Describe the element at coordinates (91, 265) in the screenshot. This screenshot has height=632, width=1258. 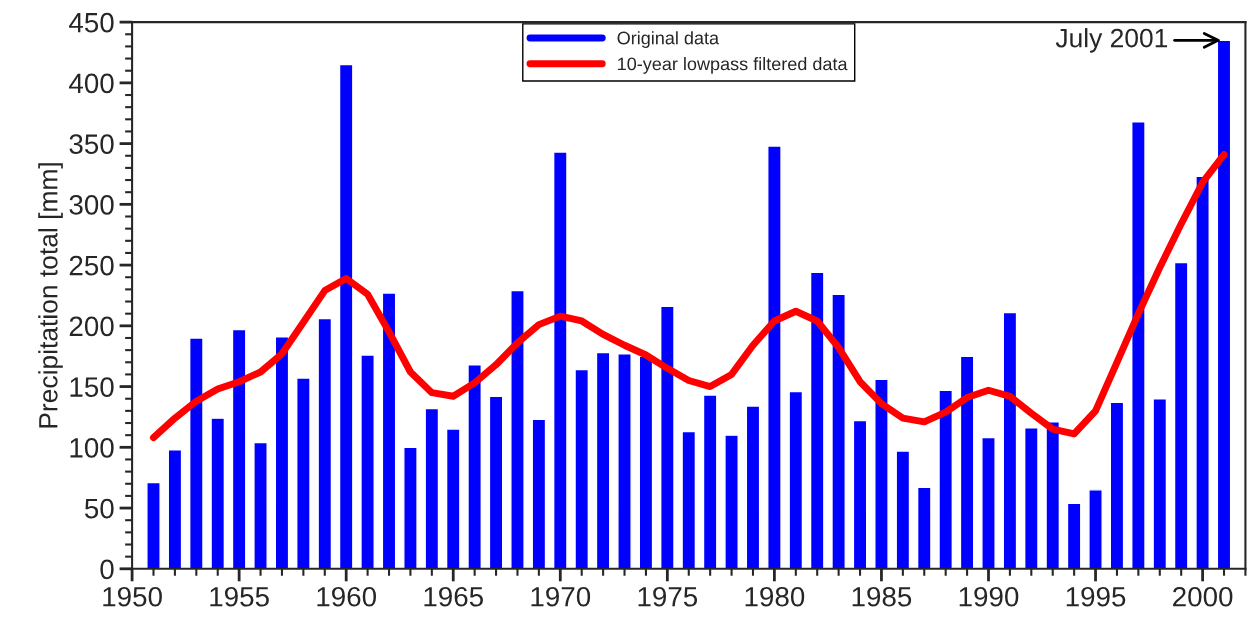
I see `y-tick-label: 250` at that location.